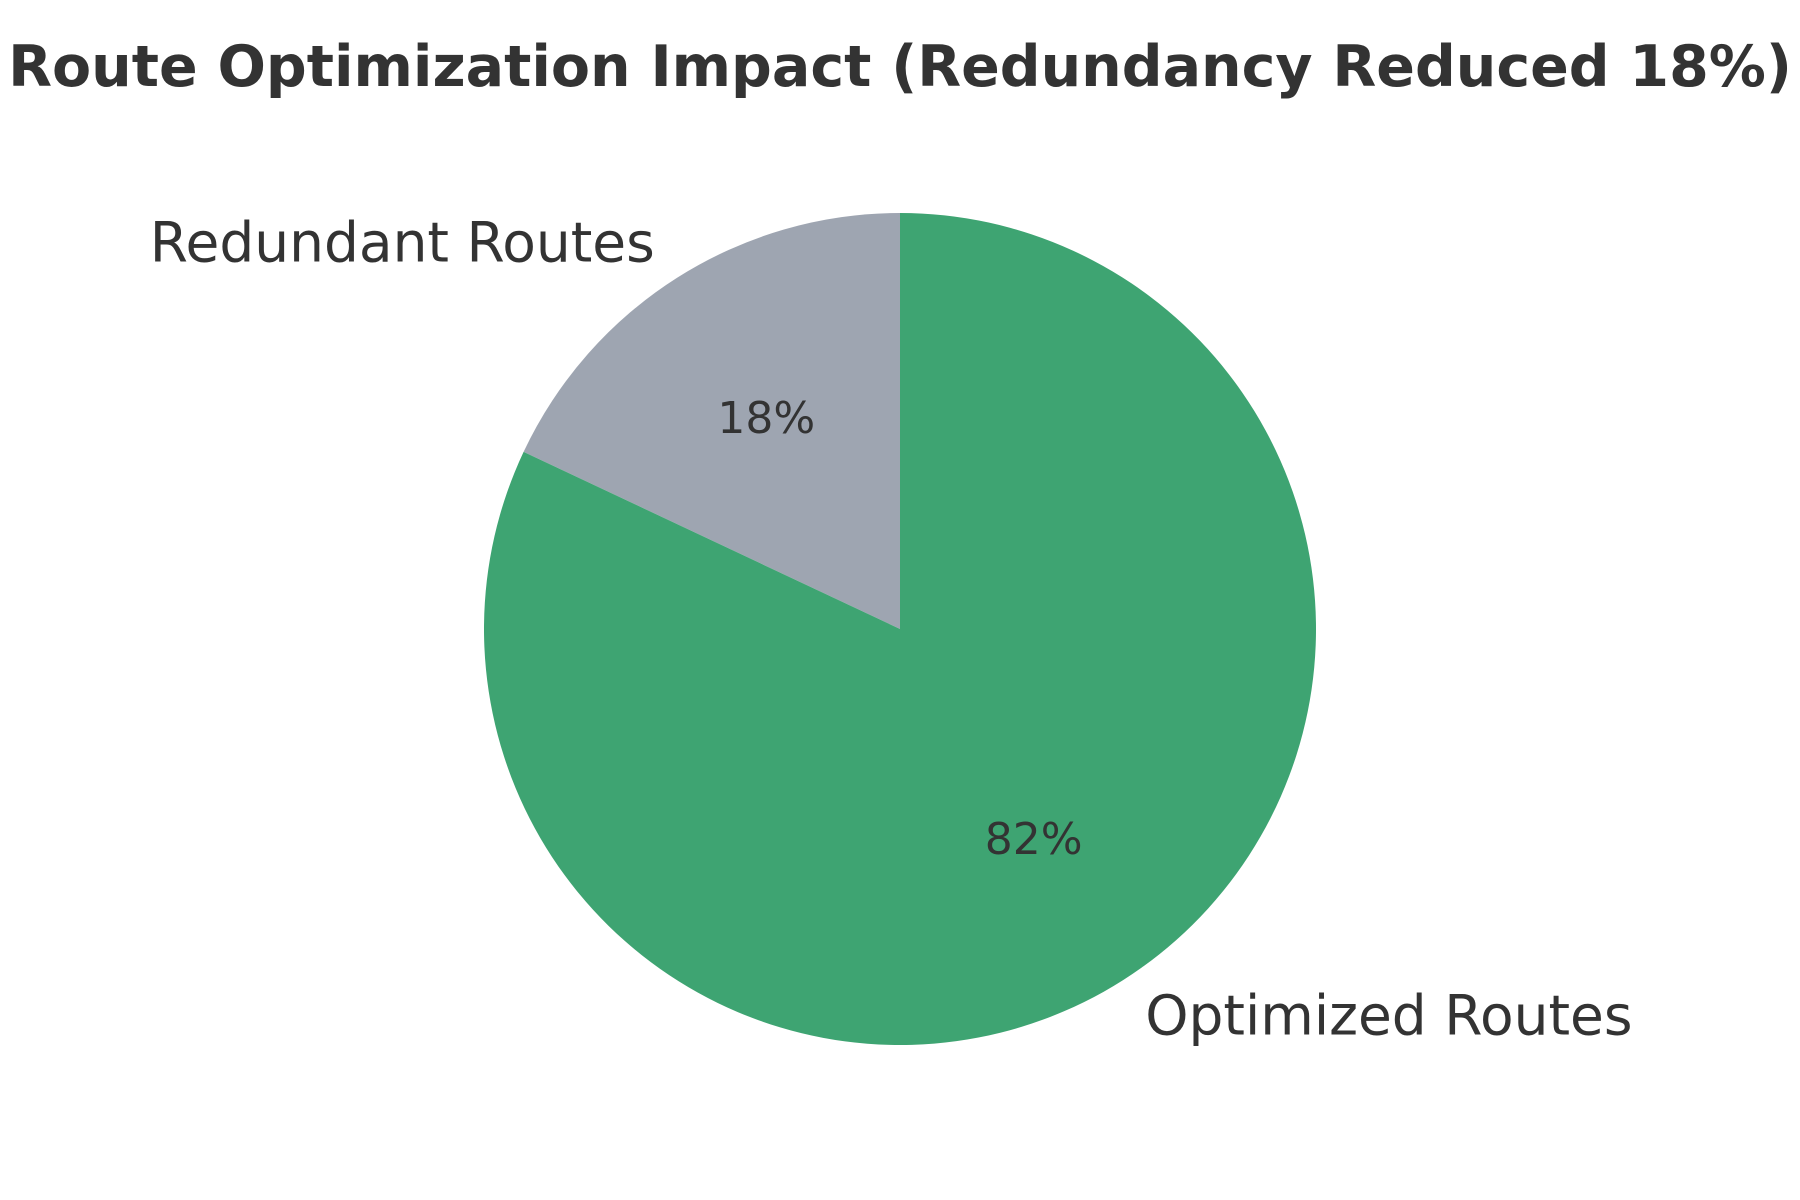 The width and height of the screenshot is (1800, 1200). I want to click on pie-slice-label-1: Optimized Routes, so click(1388, 1015).